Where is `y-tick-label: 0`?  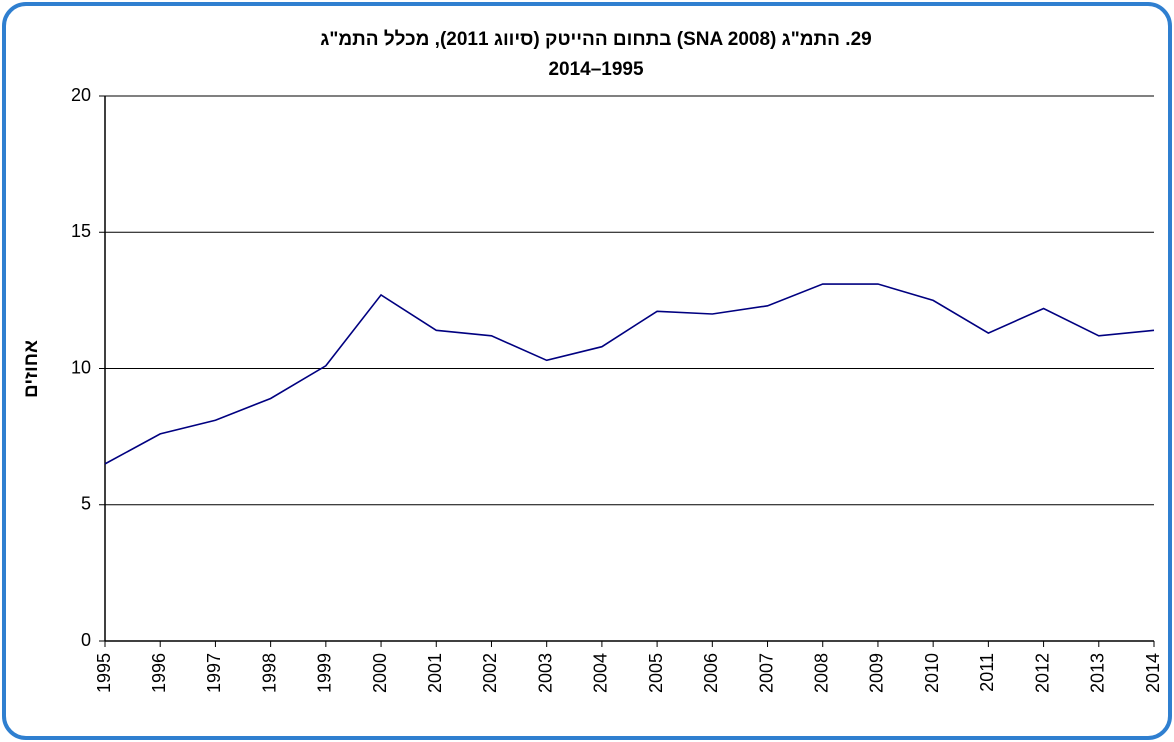
y-tick-label: 0 is located at coordinates (86, 640).